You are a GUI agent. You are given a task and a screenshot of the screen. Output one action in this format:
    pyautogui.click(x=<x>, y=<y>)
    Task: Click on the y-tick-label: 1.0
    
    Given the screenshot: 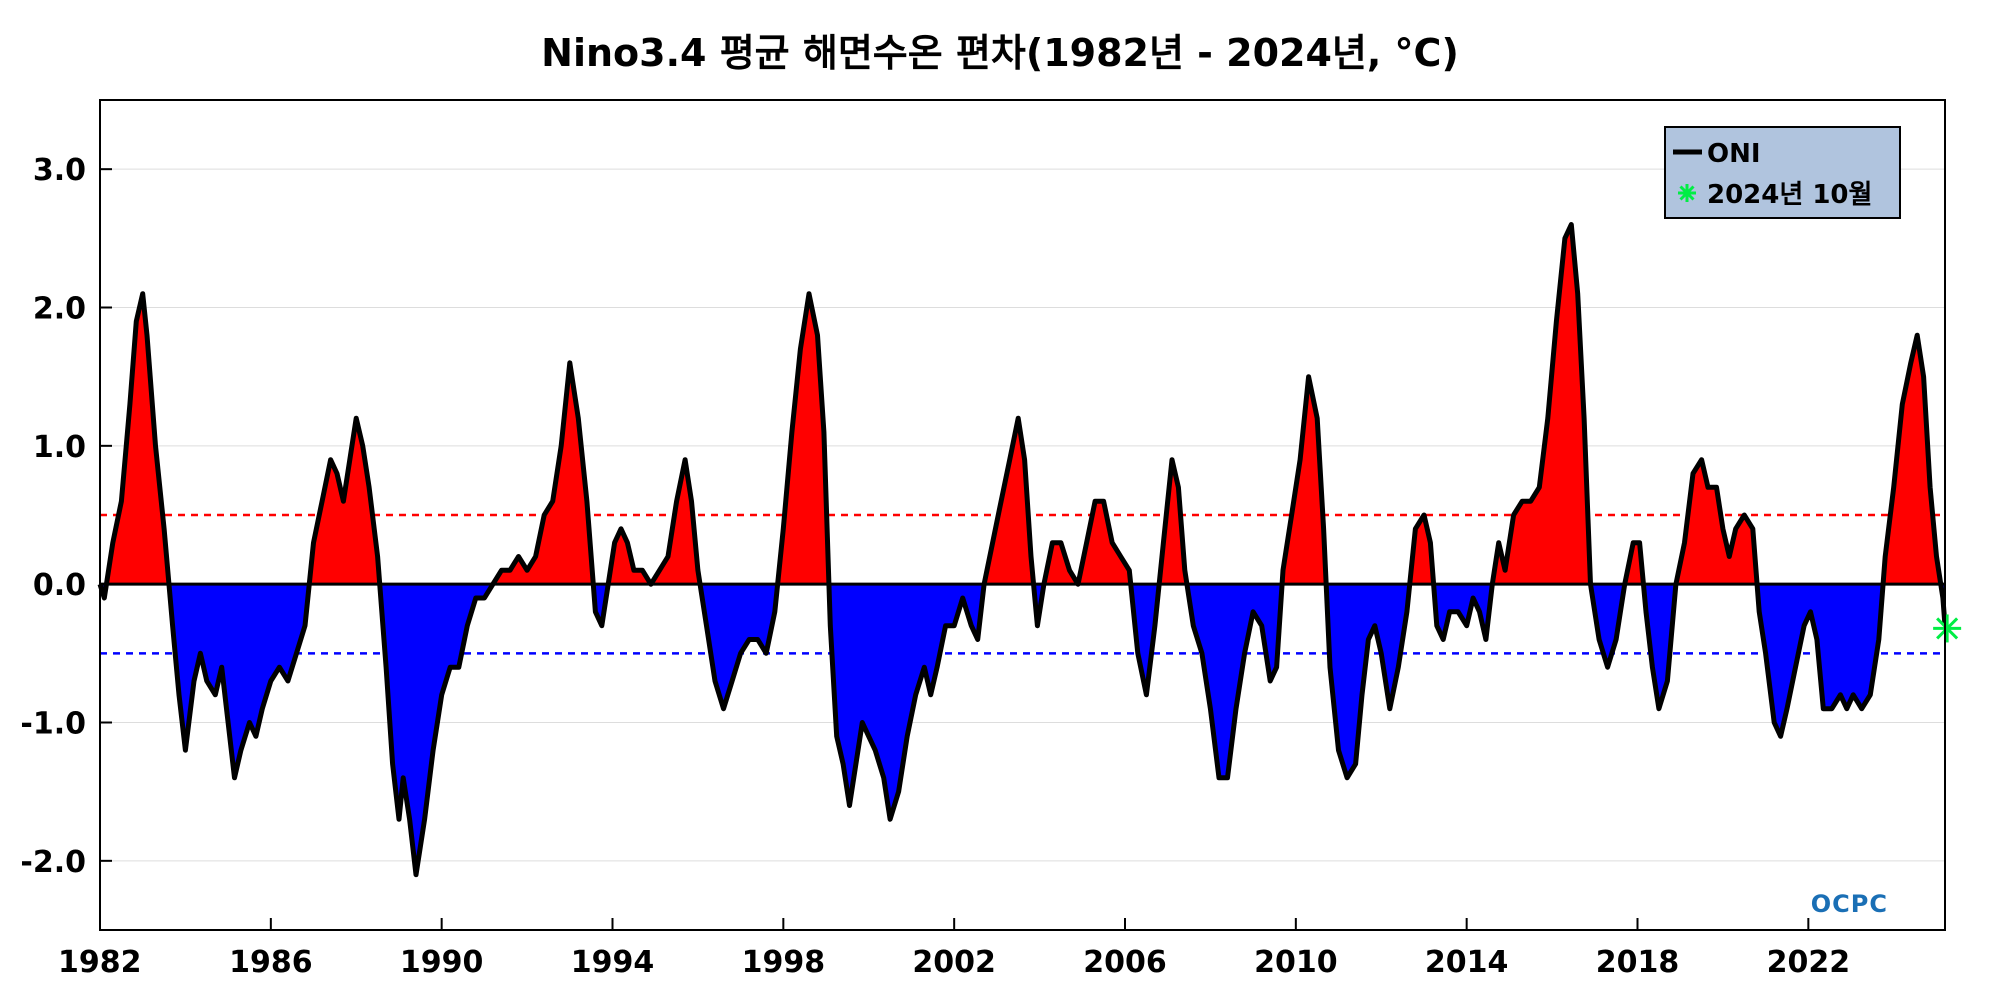 What is the action you would take?
    pyautogui.click(x=59, y=447)
    